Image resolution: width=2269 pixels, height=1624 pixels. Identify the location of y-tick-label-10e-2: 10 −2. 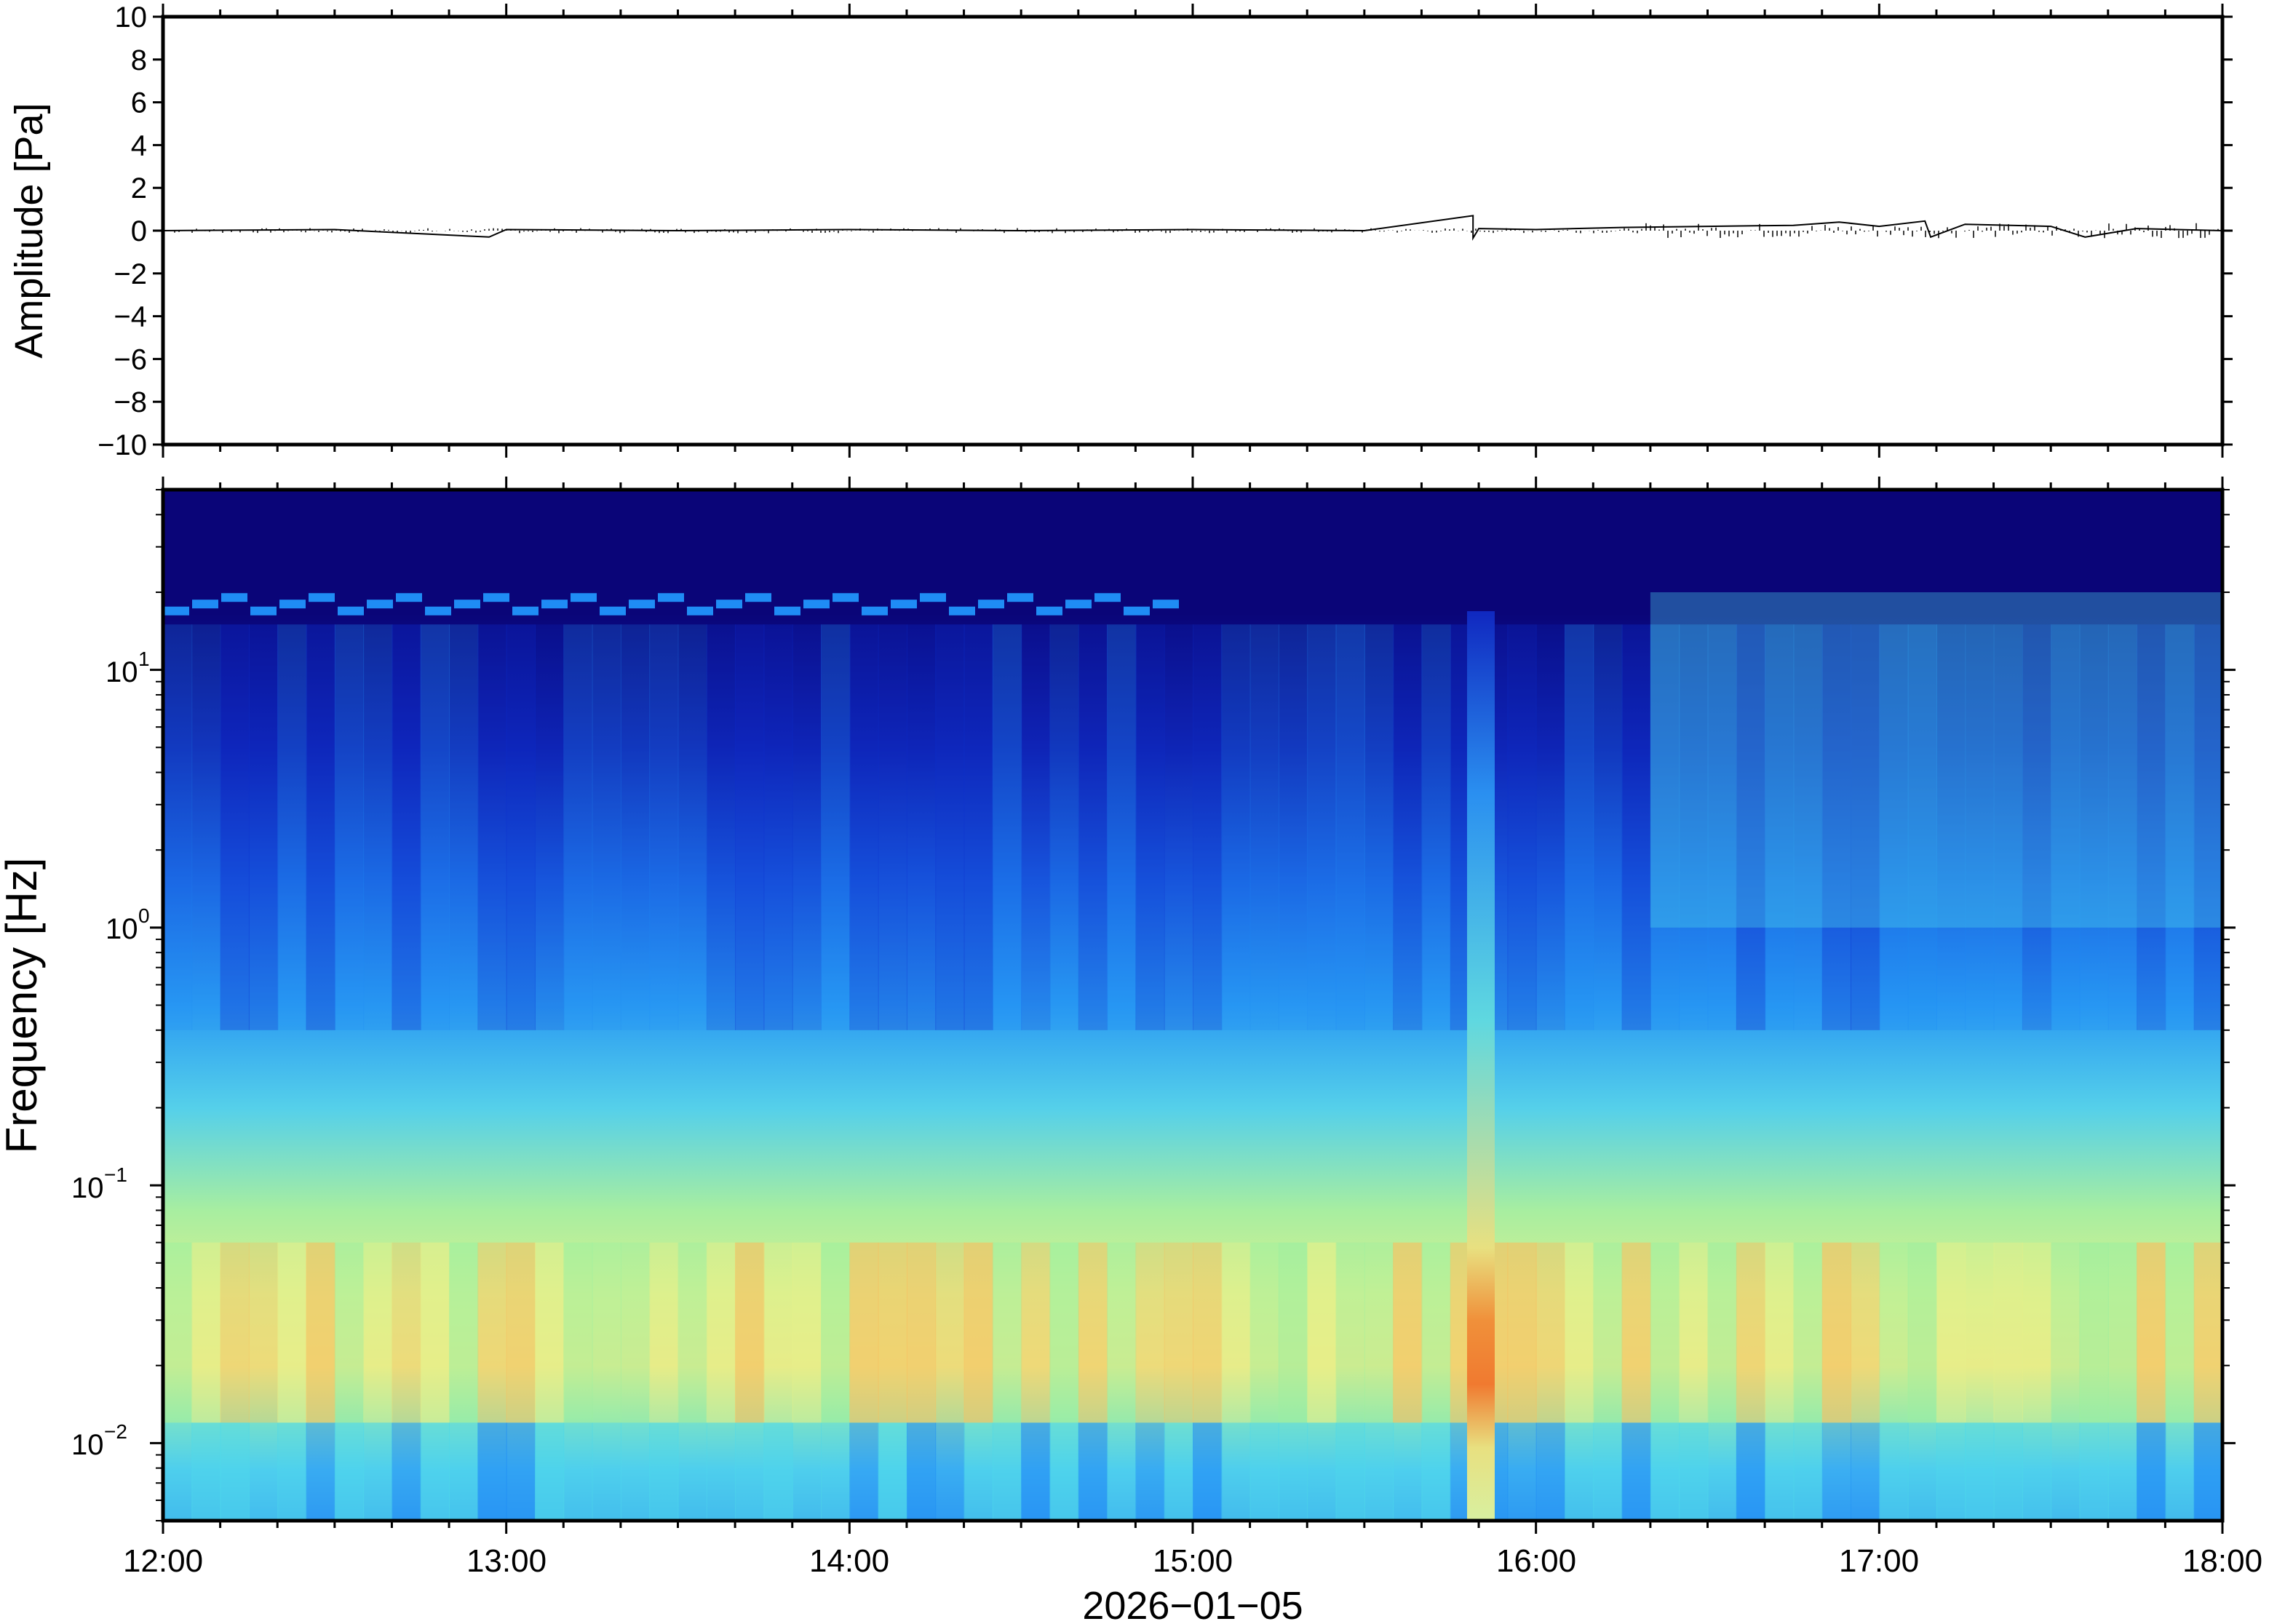
(99, 1440).